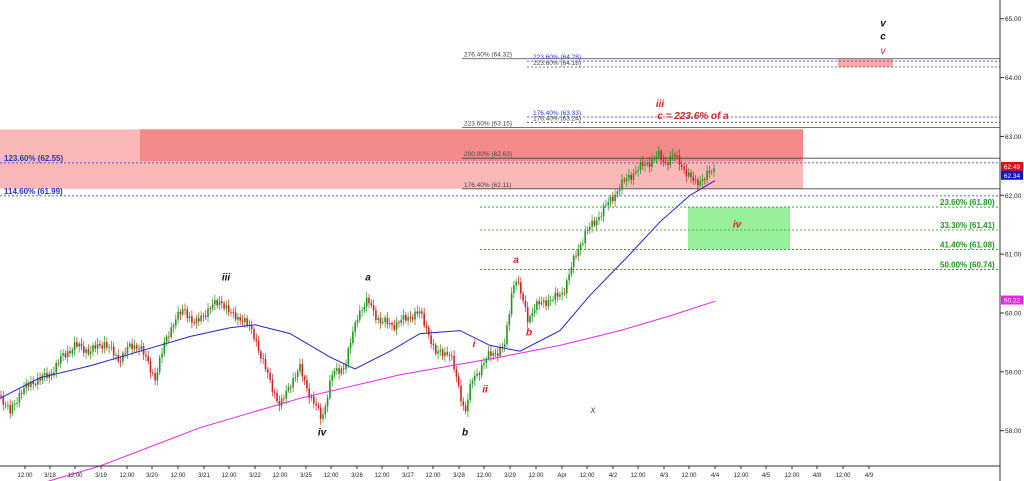 Image resolution: width=1024 pixels, height=481 pixels. I want to click on x-tick-label: 3/20, so click(152, 476).